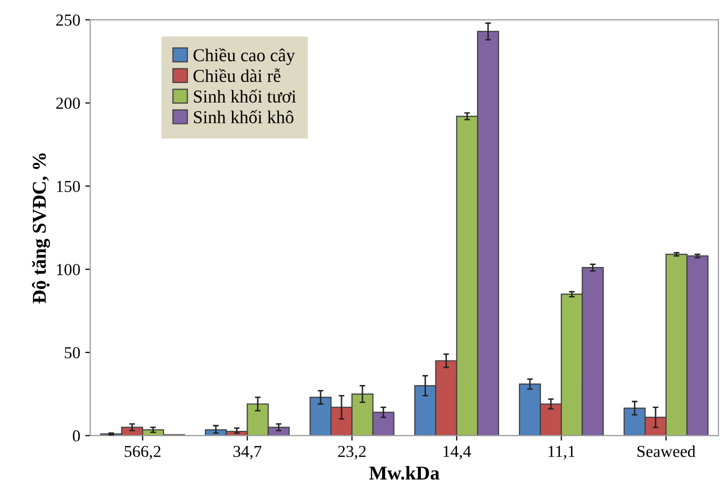 The height and width of the screenshot is (495, 722). I want to click on y-tick-label: 0, so click(76, 436).